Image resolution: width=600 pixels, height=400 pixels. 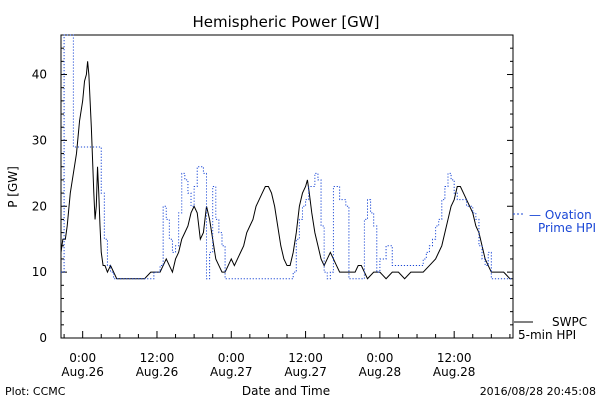 I want to click on legend-ovation-line2: Prime HPI, so click(x=567, y=228).